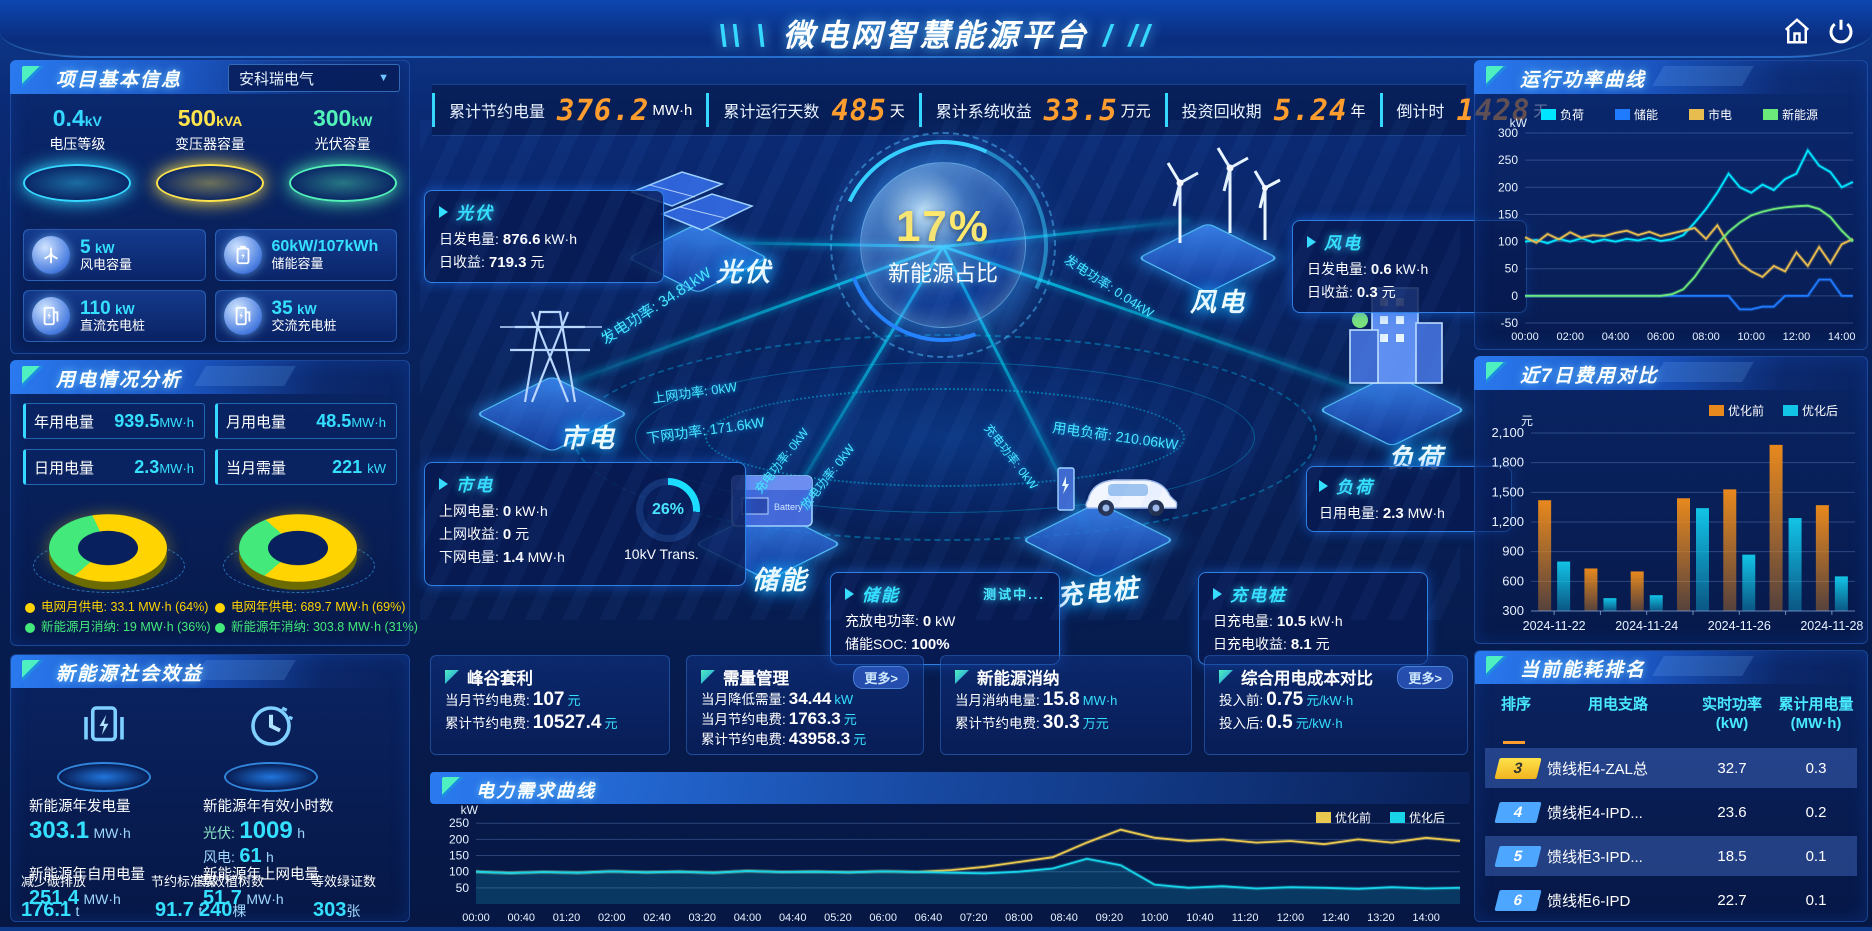  Describe the element at coordinates (1671, 812) in the screenshot. I see `table-row: 4 馈线柜4-IPD... 23.6 0.2` at that location.